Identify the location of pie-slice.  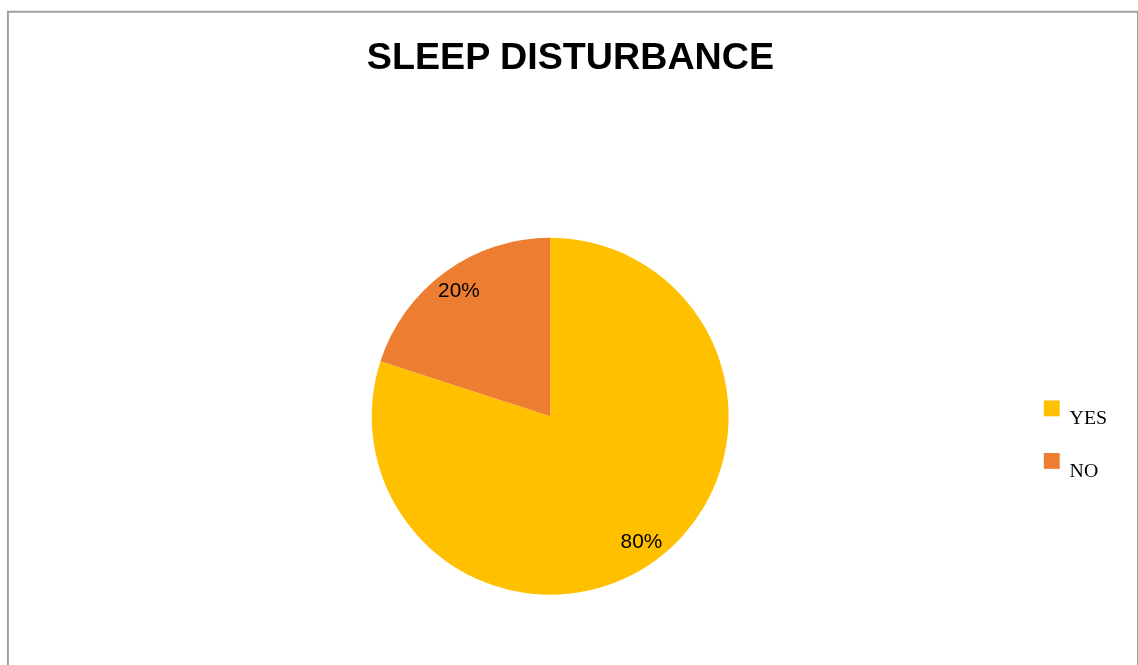
(465, 327).